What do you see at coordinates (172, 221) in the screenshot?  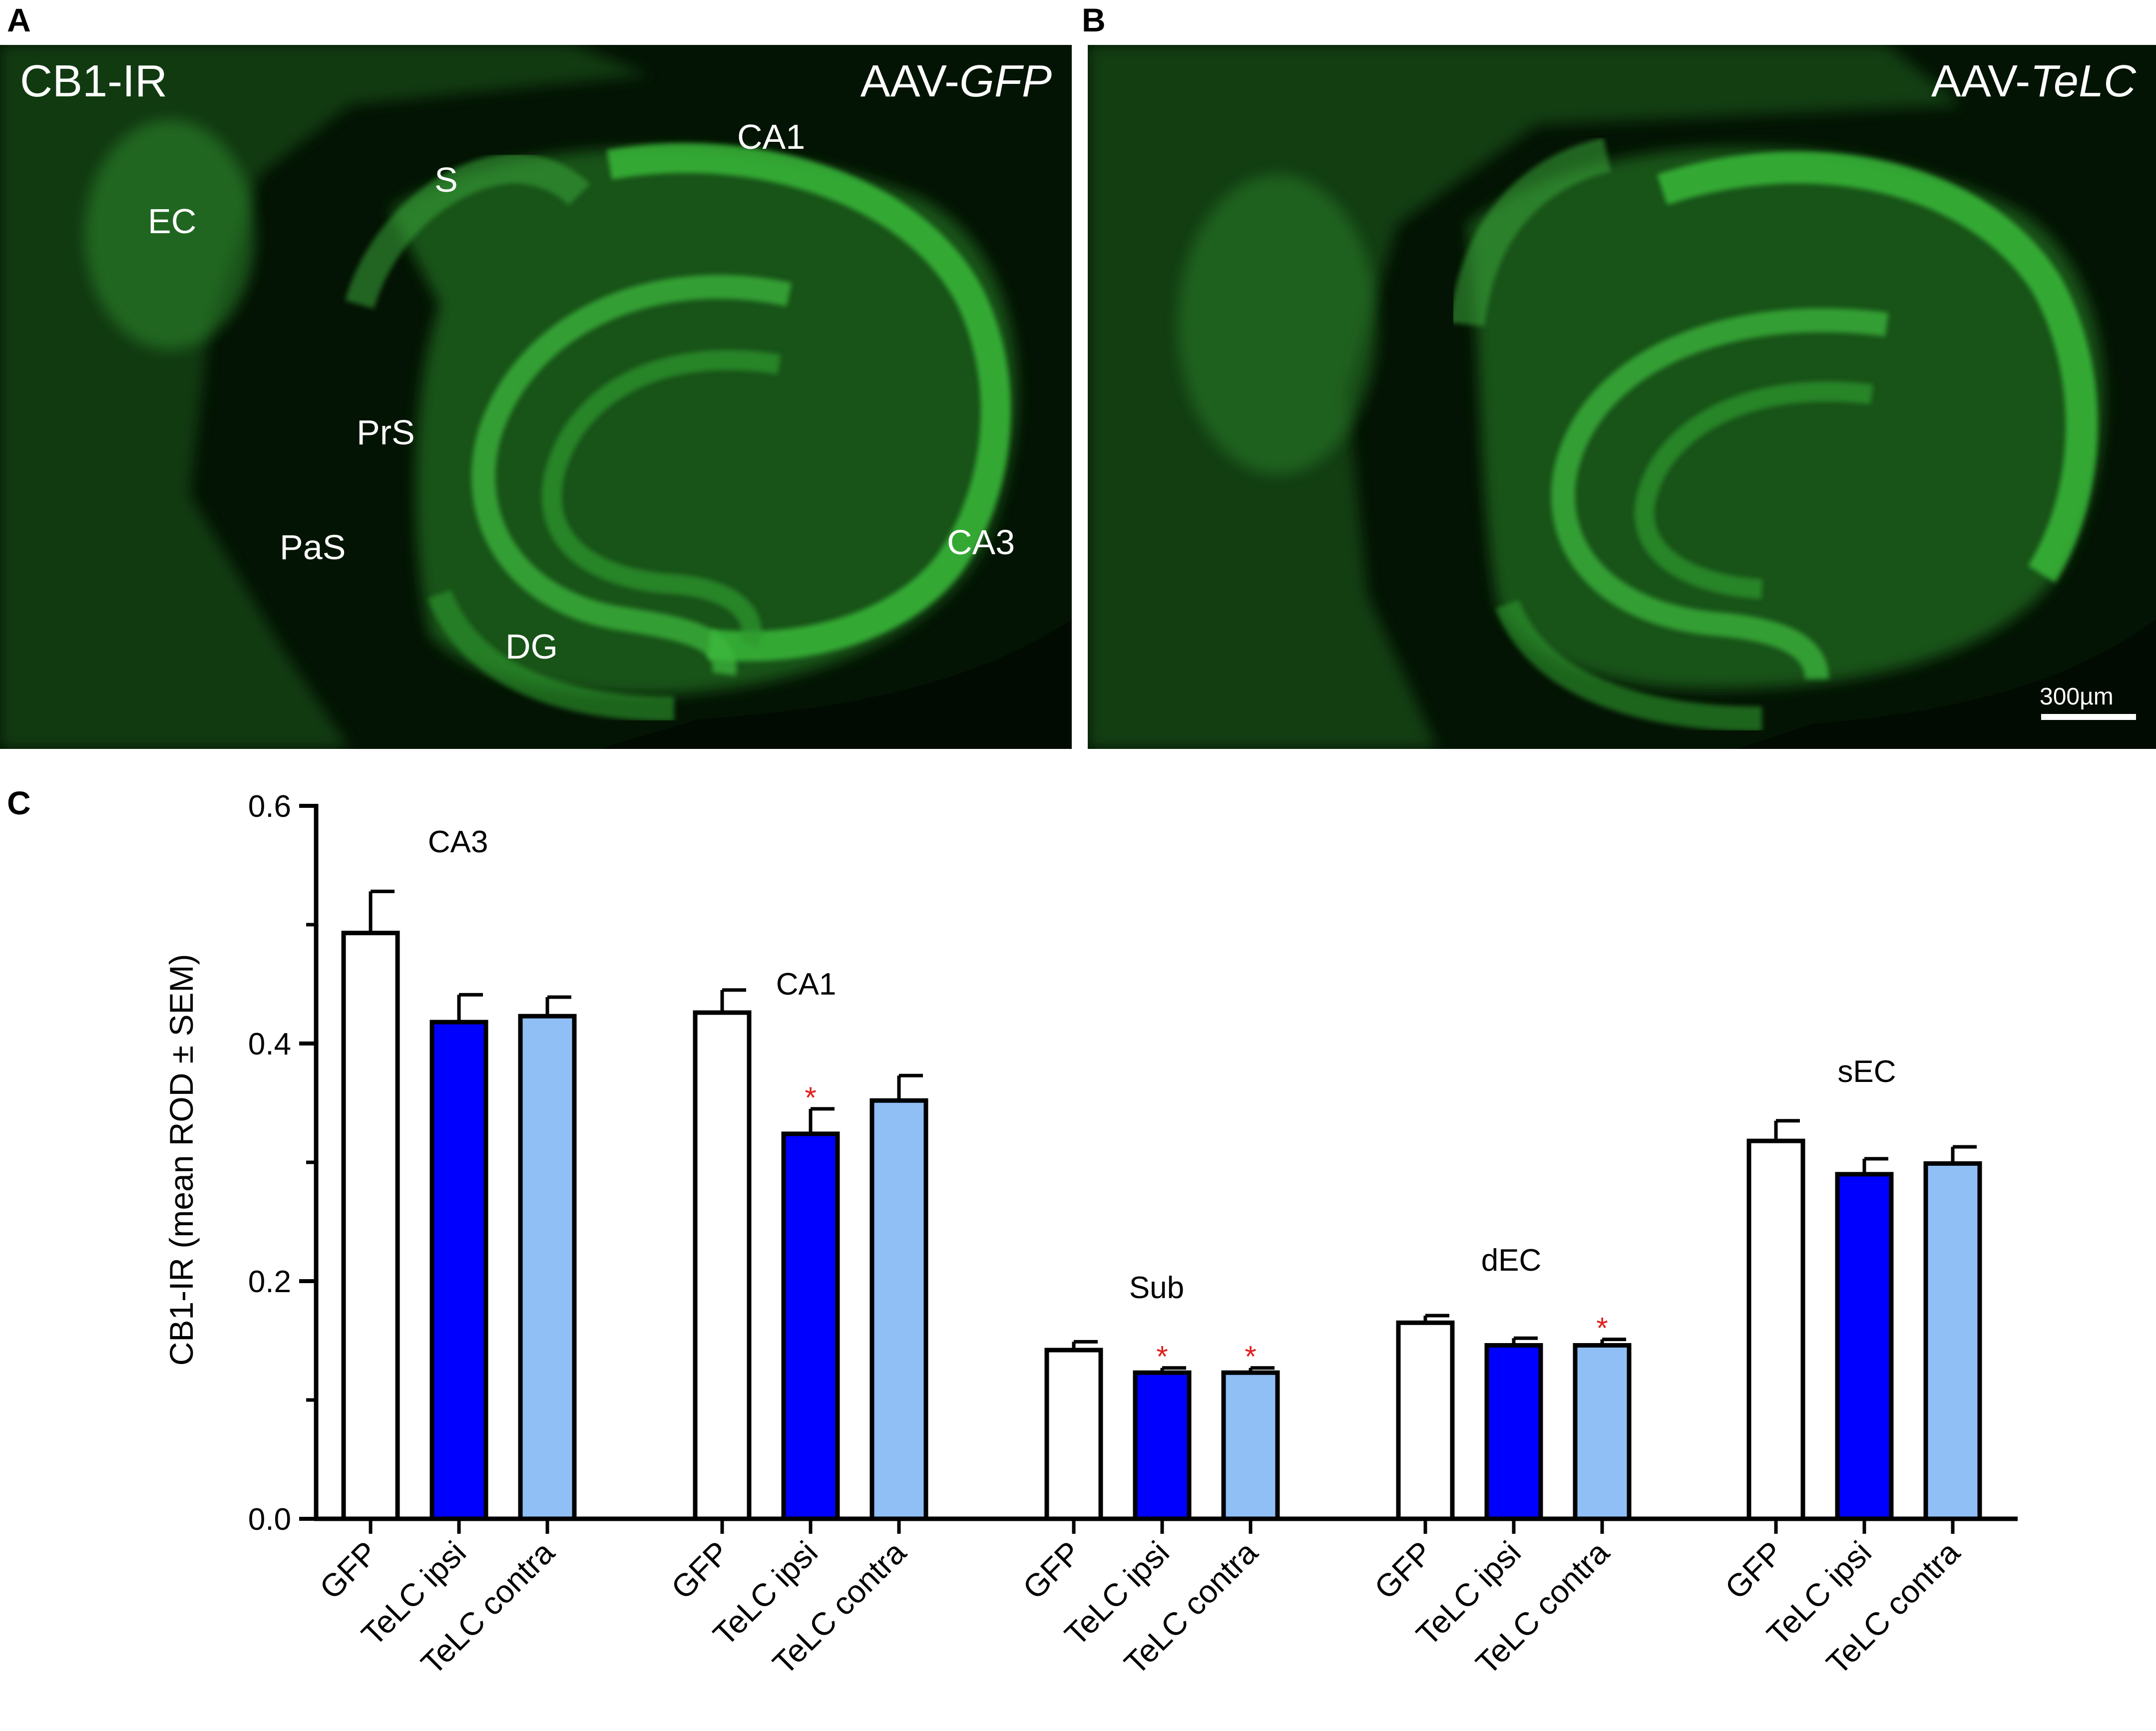 I see `region-label-ec: EC` at bounding box center [172, 221].